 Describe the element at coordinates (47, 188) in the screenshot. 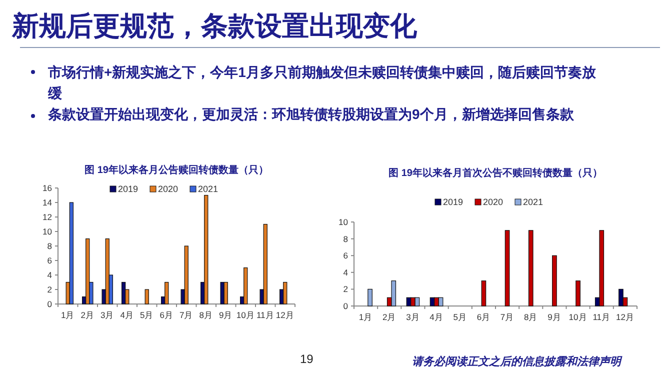

I see `y-tick-label: 16` at that location.